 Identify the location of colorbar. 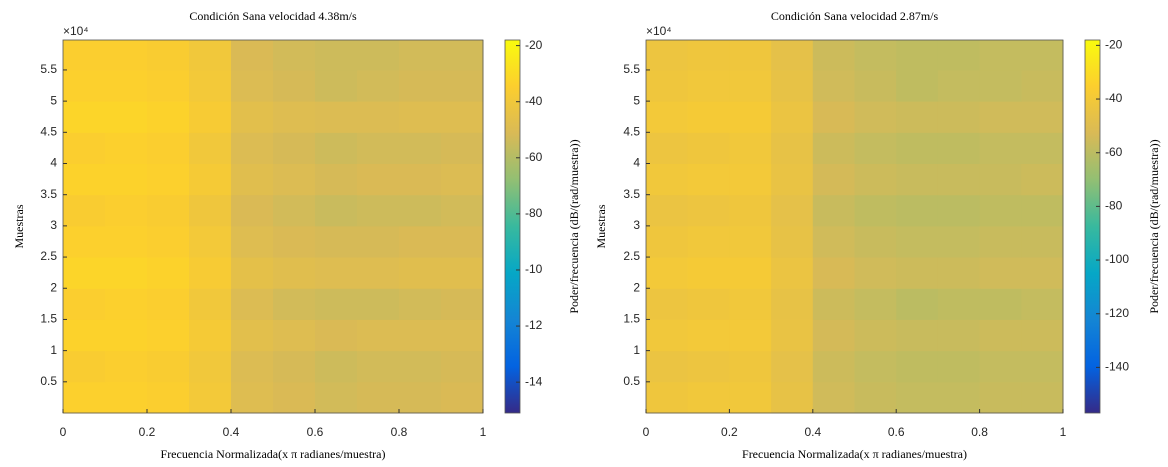
(512, 226).